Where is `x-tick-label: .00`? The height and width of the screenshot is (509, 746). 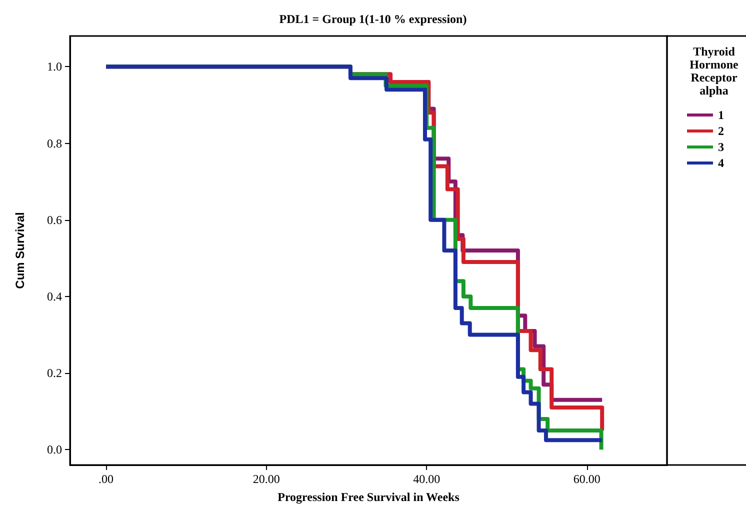 x-tick-label: .00 is located at coordinates (106, 479).